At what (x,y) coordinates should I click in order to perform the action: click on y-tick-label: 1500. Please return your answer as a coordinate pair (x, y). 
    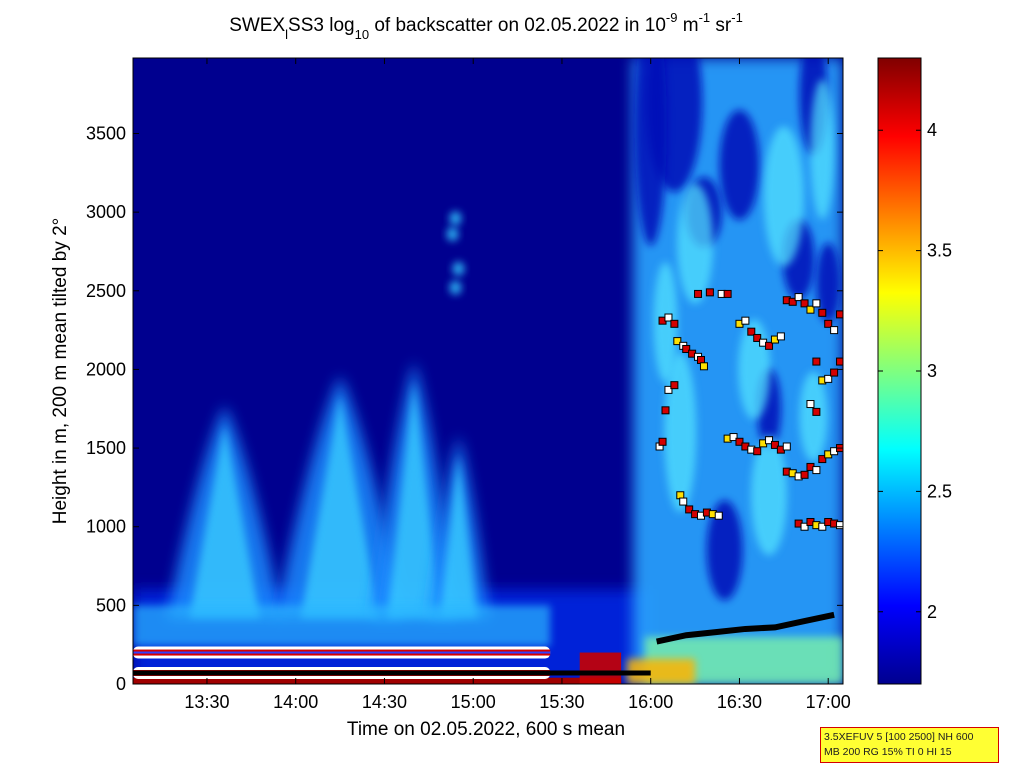
    Looking at the image, I should click on (106, 448).